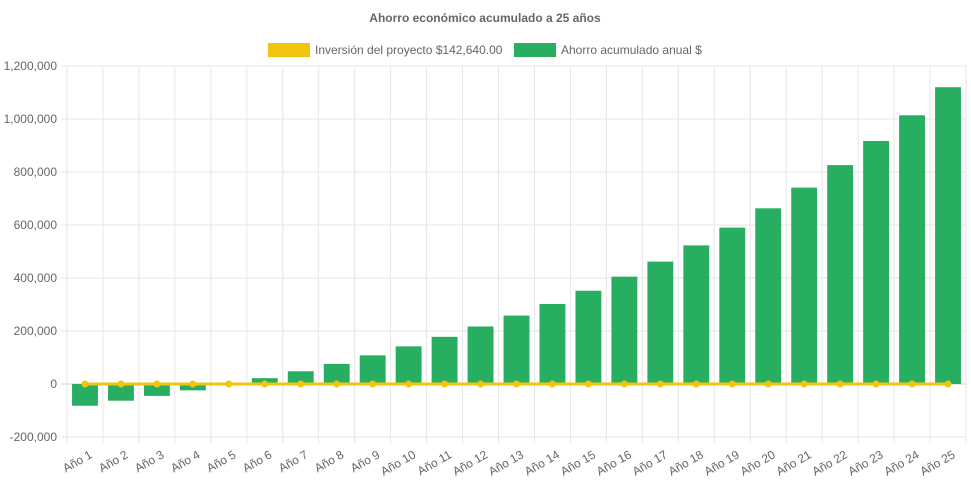 The height and width of the screenshot is (485, 971). I want to click on x-tick-label: Año 24, so click(902, 462).